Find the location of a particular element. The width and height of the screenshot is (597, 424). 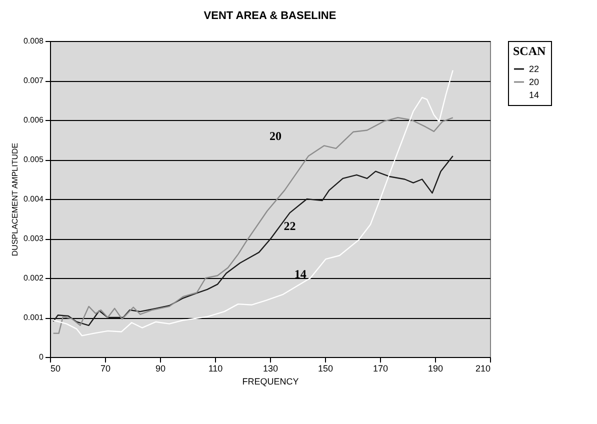

x-tick-label: 70 is located at coordinates (105, 369).